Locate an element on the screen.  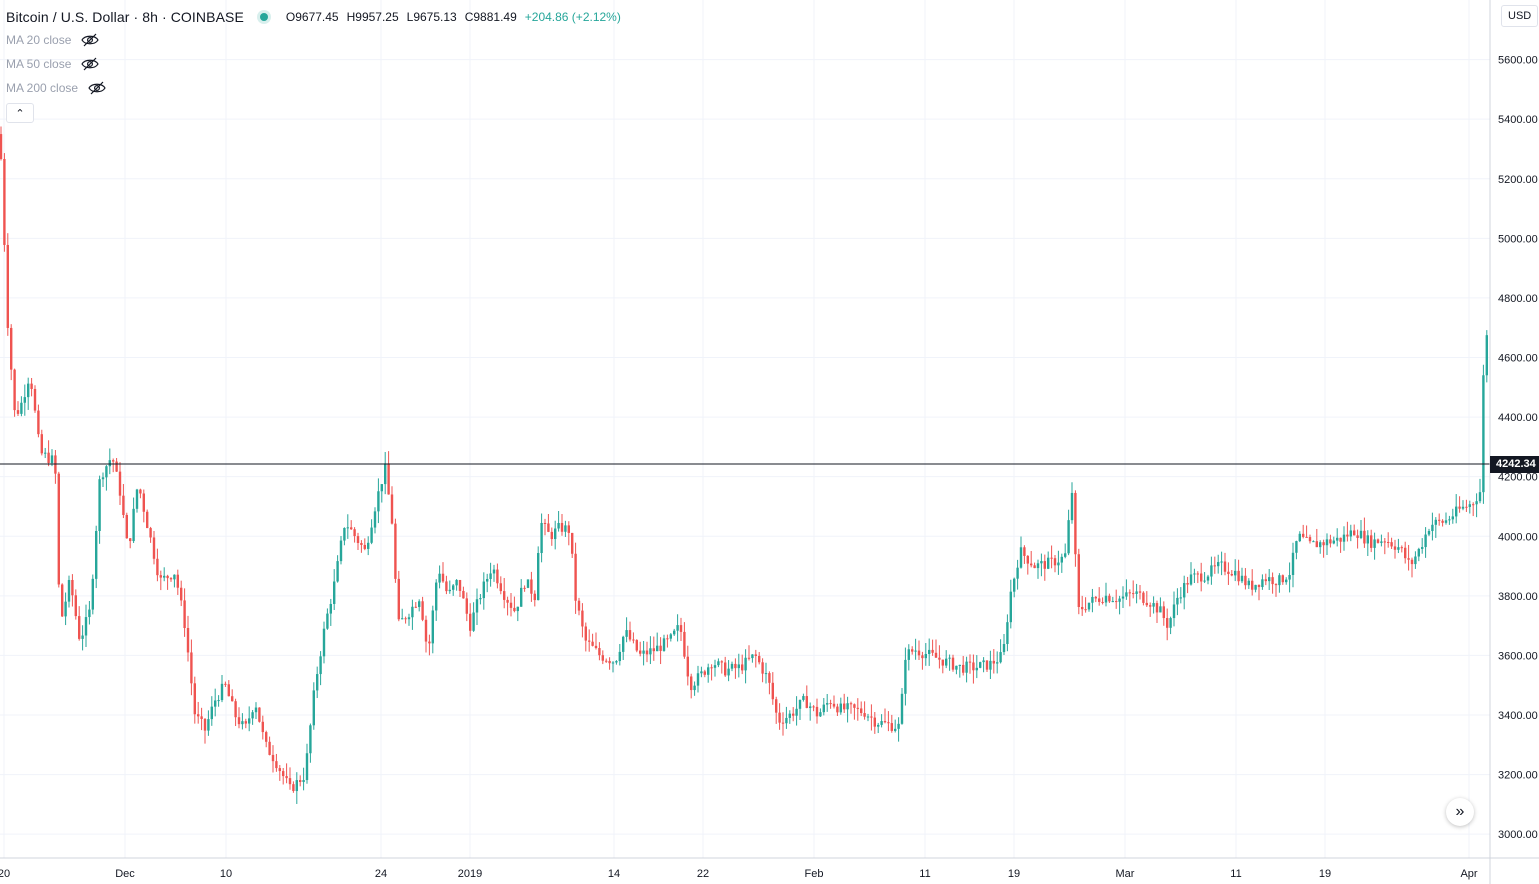
x-tick-label: 19 is located at coordinates (1325, 874).